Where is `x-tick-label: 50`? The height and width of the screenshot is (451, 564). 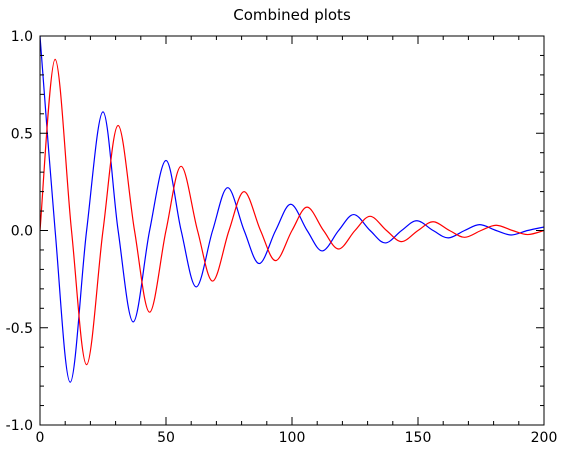
x-tick-label: 50 is located at coordinates (166, 438).